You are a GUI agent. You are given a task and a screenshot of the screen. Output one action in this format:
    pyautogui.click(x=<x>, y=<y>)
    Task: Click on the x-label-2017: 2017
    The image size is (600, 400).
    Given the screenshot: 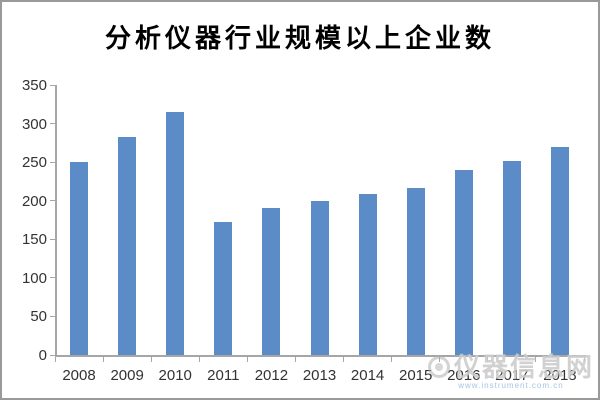 What is the action you would take?
    pyautogui.click(x=512, y=375)
    